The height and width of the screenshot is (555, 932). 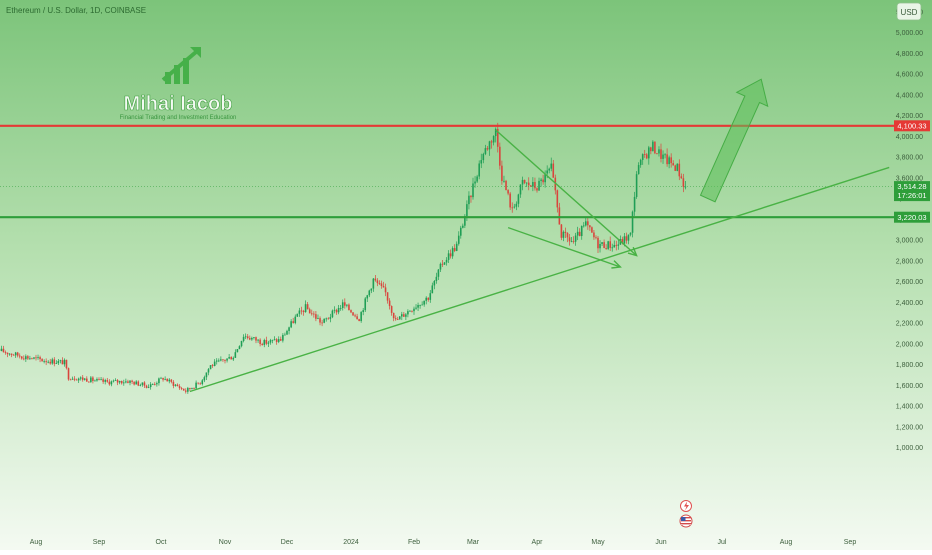 What do you see at coordinates (911, 186) in the screenshot?
I see `current-price-text: 3,514.28` at bounding box center [911, 186].